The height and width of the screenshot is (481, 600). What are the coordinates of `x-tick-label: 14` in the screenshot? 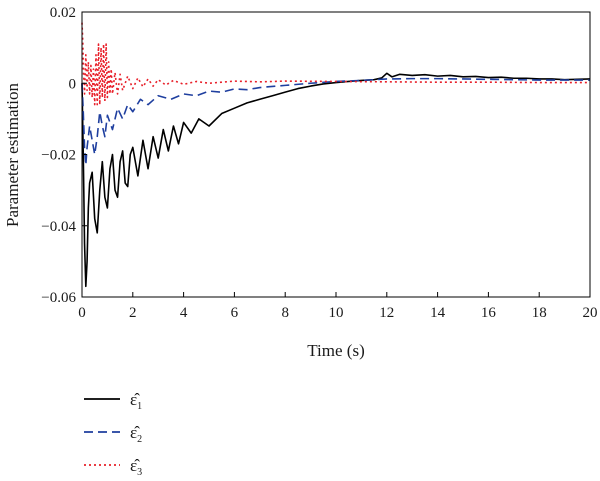 It's located at (438, 313).